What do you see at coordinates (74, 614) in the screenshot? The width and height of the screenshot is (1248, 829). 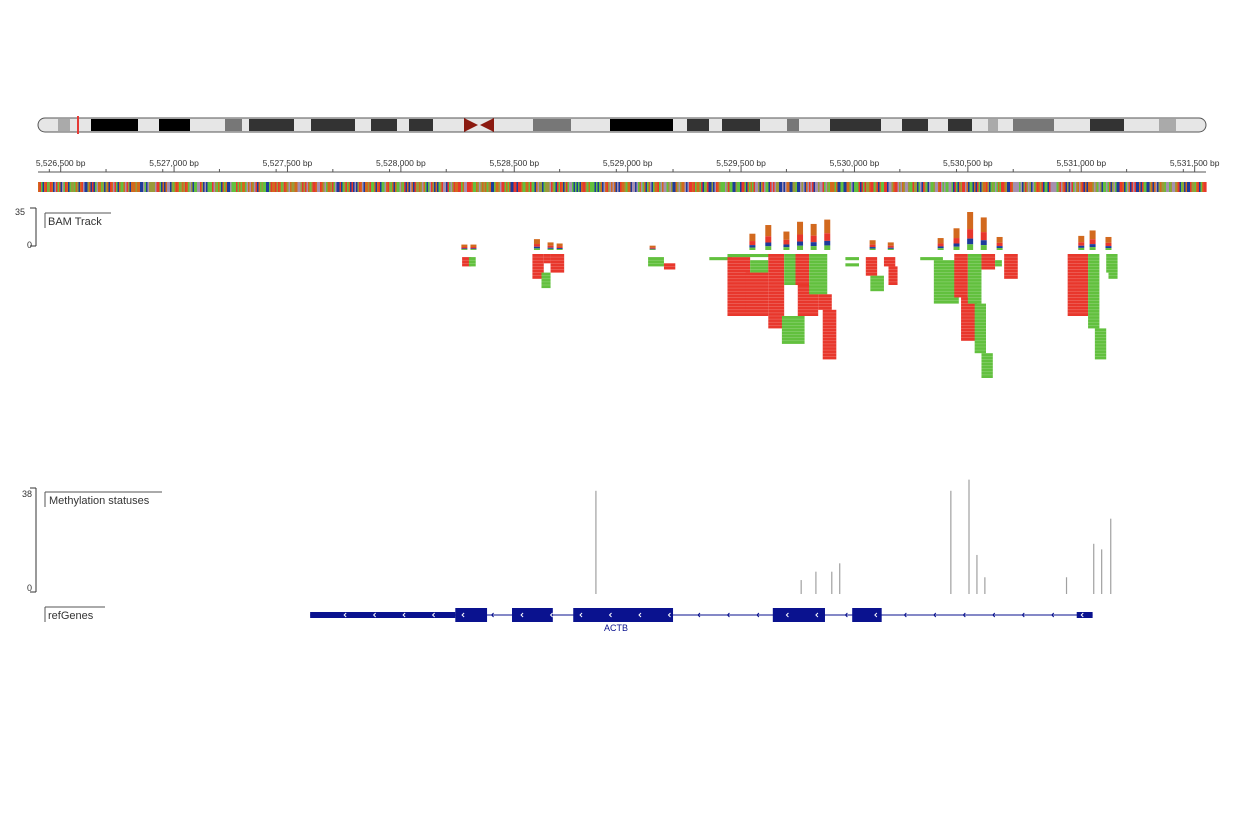 I see `refgenes-track-label: refGenes` at bounding box center [74, 614].